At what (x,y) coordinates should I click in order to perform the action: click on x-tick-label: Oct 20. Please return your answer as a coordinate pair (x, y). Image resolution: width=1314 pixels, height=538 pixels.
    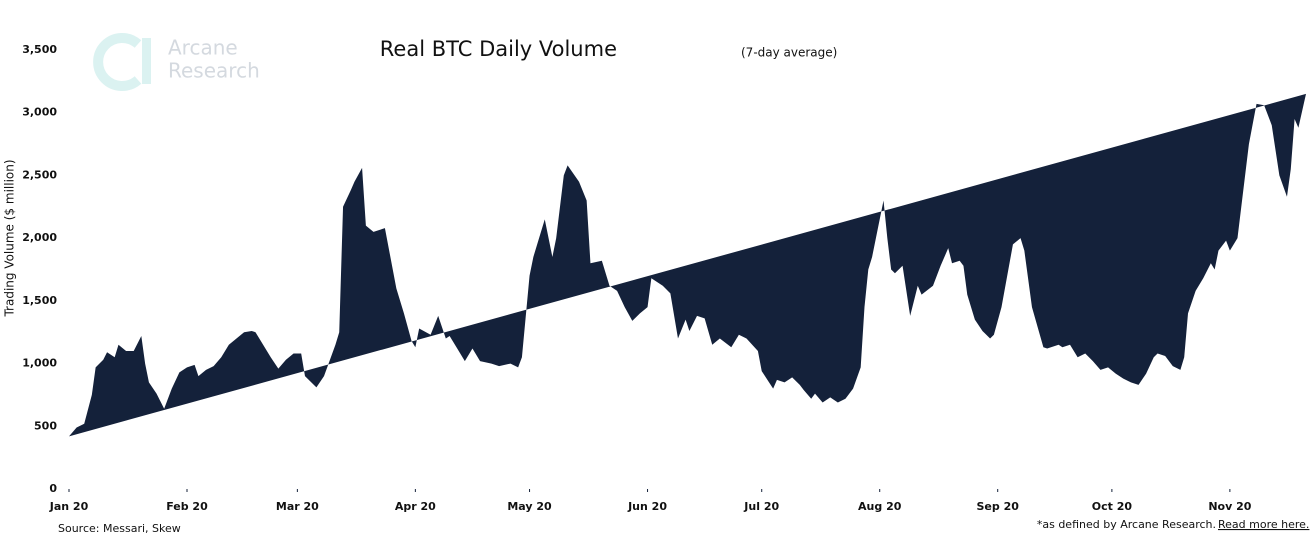
    Looking at the image, I should click on (1112, 506).